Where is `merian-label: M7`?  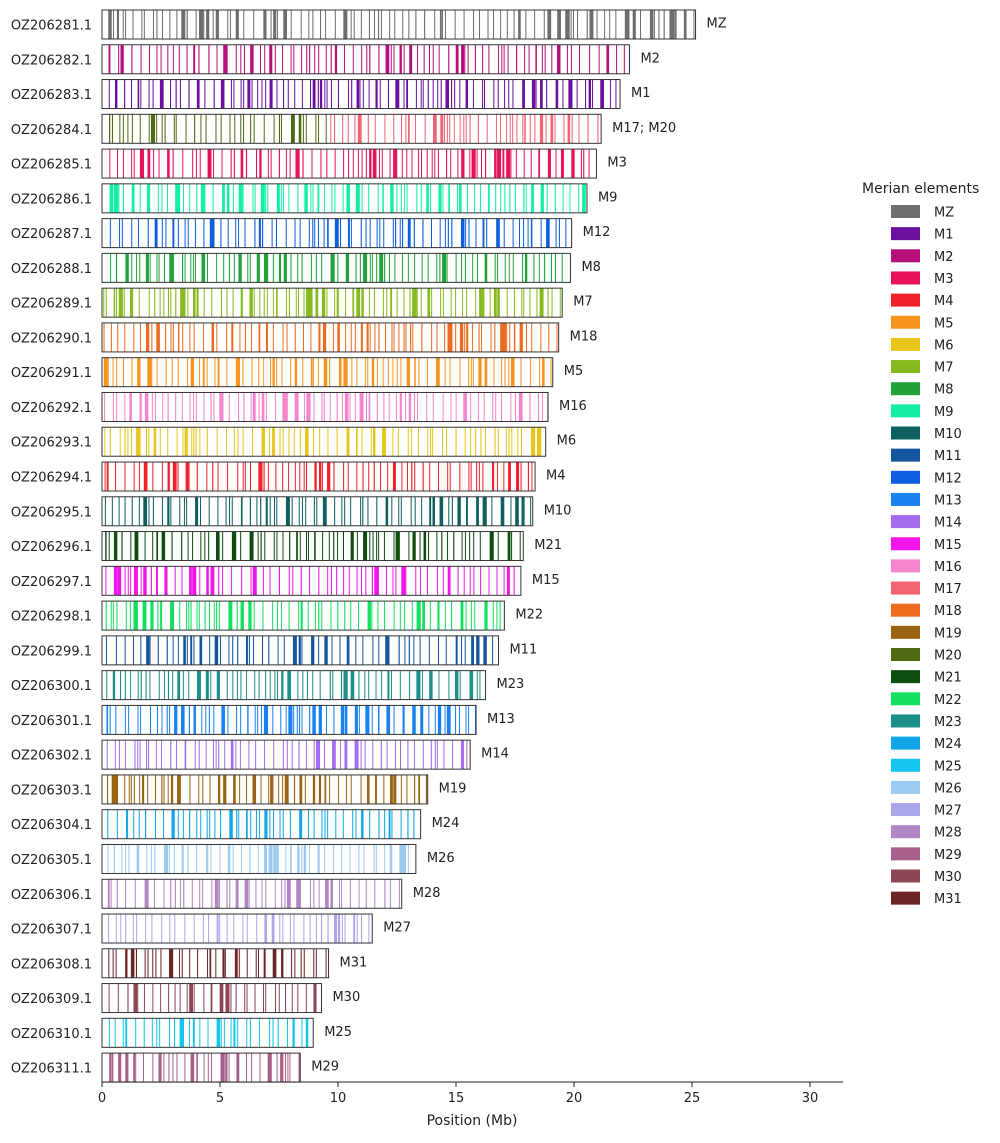
merian-label: M7 is located at coordinates (583, 302).